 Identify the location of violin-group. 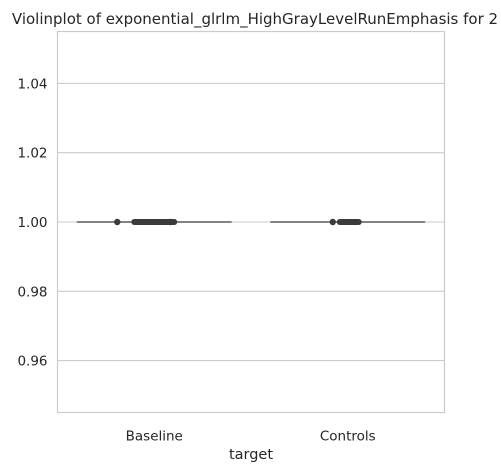
(251, 222).